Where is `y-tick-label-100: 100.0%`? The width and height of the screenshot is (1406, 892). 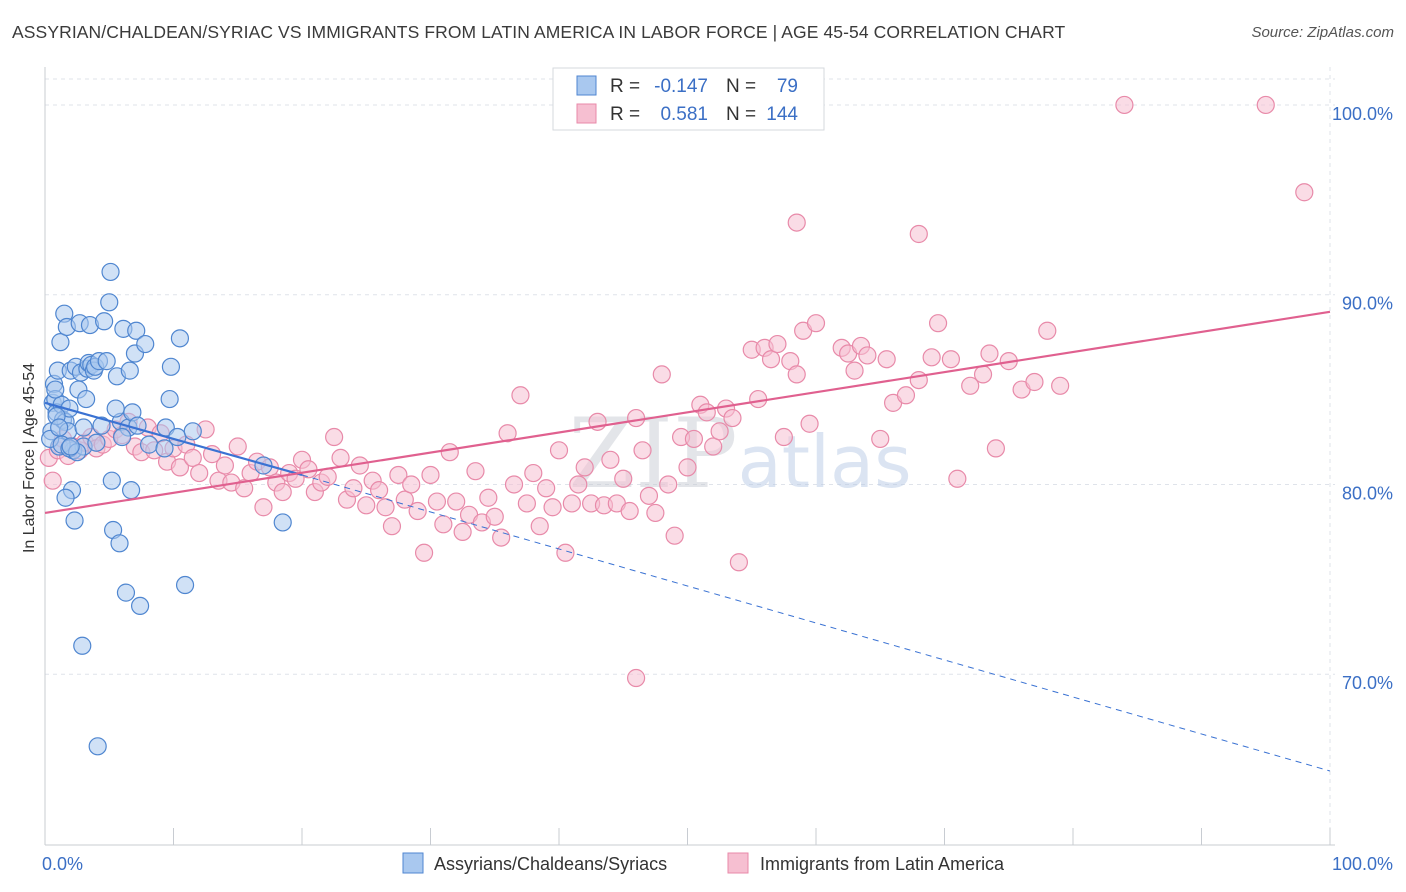
y-tick-label-100: 100.0% is located at coordinates (1362, 114).